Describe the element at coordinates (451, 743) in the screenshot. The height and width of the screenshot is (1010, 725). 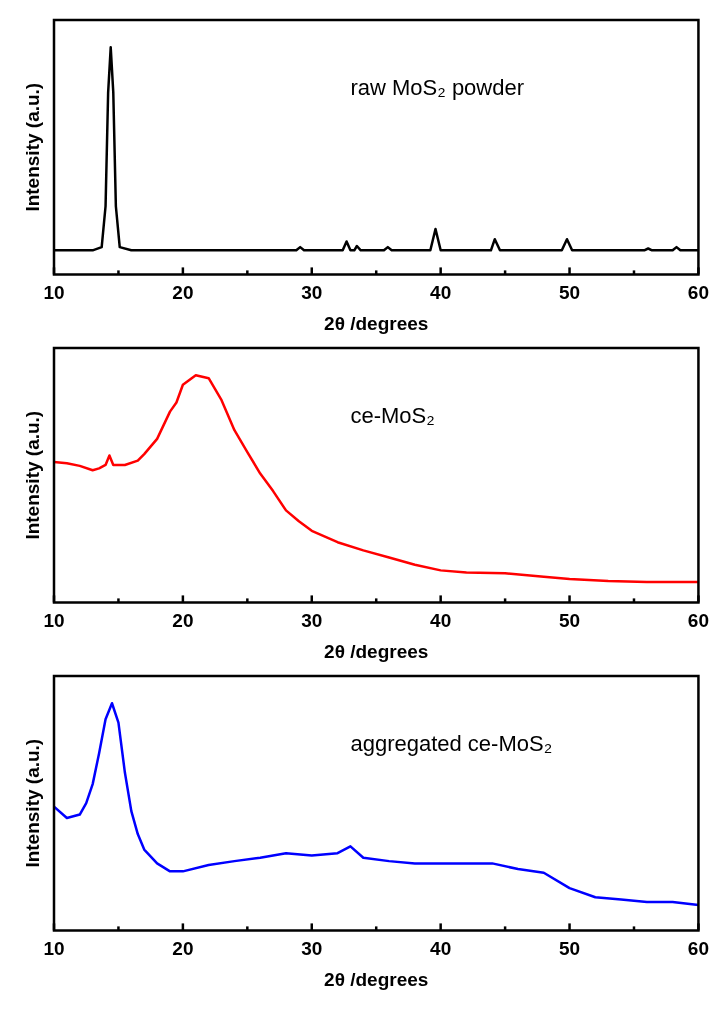
I see `annotation: aggregated ce-MoS₂` at that location.